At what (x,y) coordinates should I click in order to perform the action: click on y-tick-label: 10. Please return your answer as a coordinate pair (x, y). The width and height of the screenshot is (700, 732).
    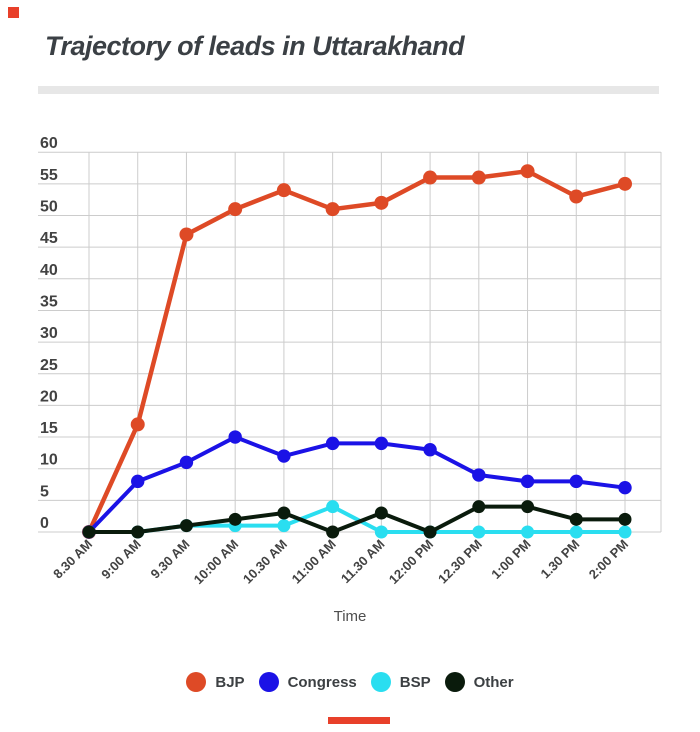
    Looking at the image, I should click on (49, 460).